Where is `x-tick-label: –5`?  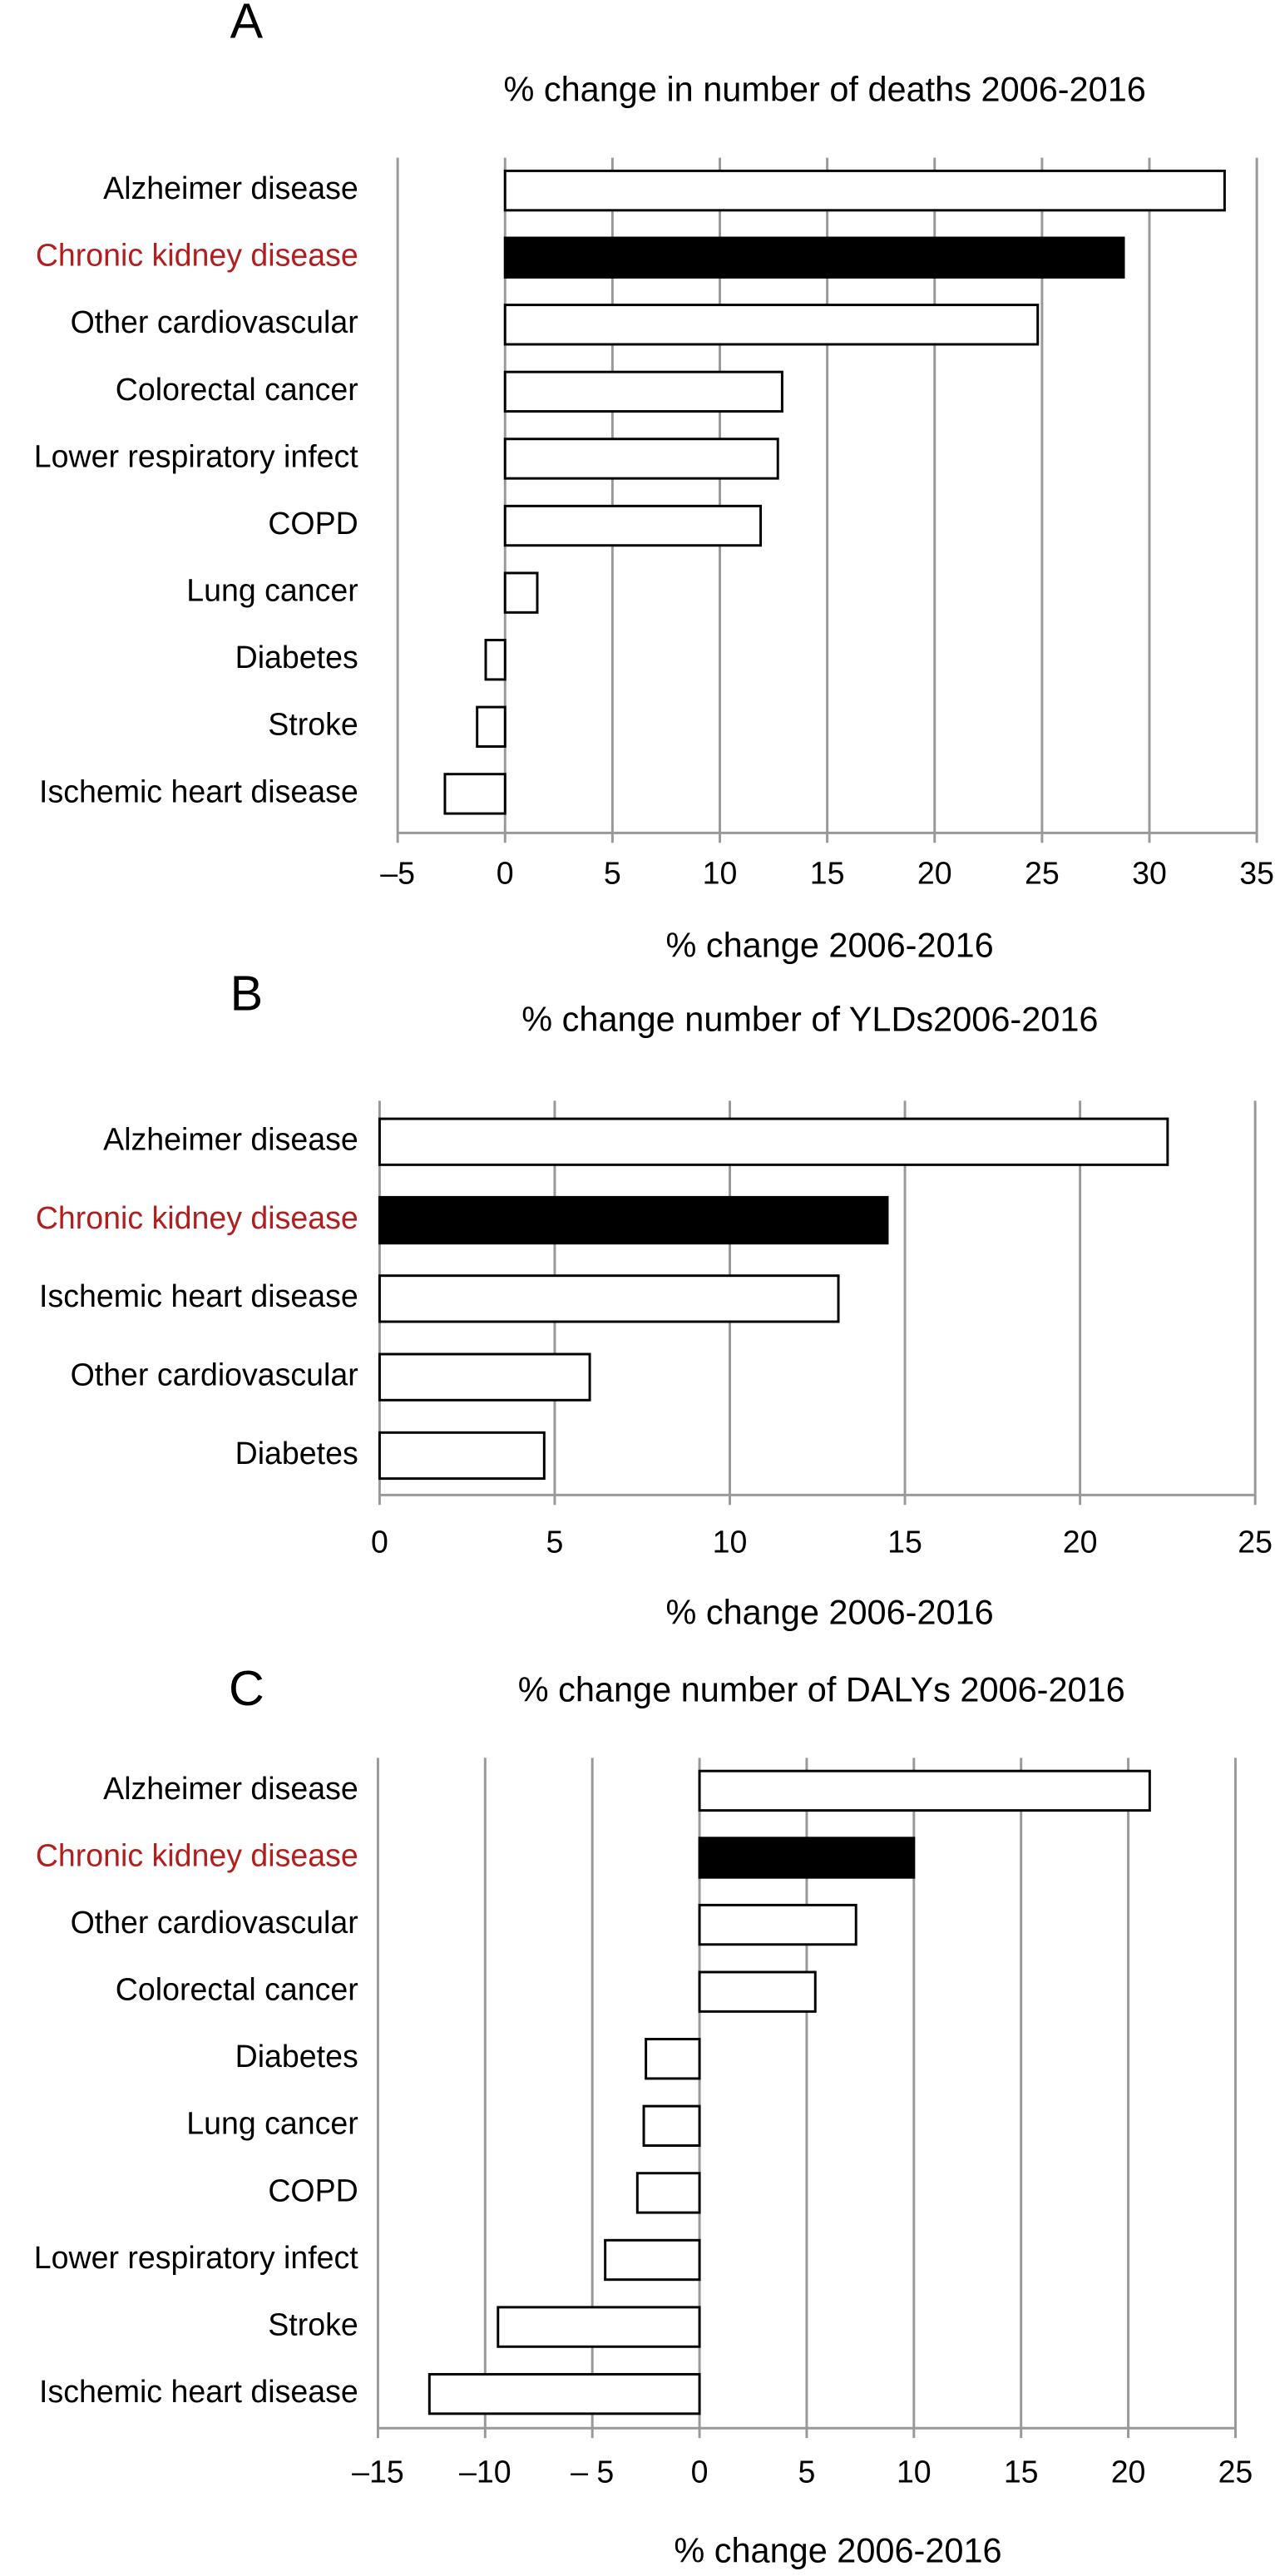
x-tick-label: –5 is located at coordinates (397, 873).